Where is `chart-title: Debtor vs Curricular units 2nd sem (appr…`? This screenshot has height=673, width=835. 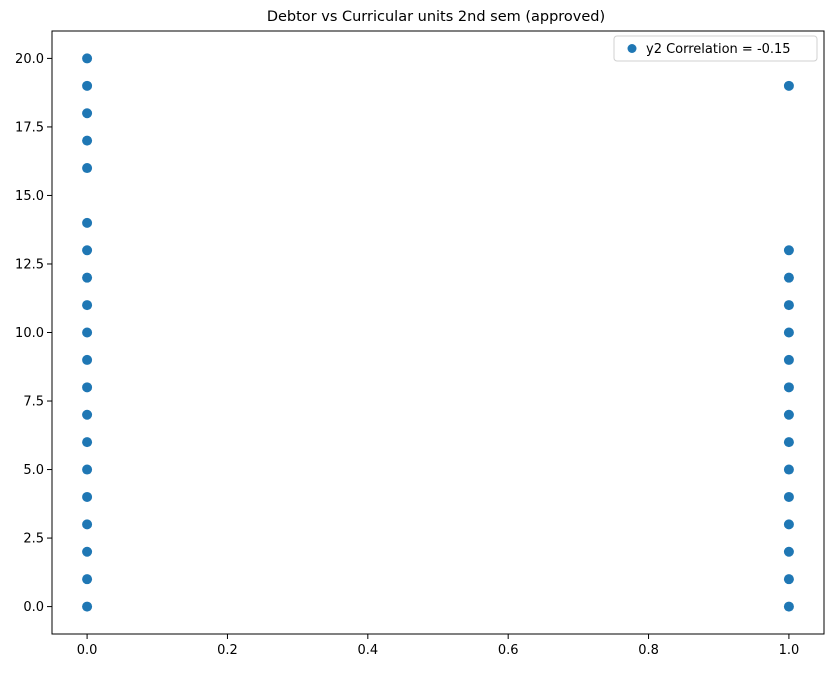 chart-title: Debtor vs Curricular units 2nd sem (appr… is located at coordinates (436, 17).